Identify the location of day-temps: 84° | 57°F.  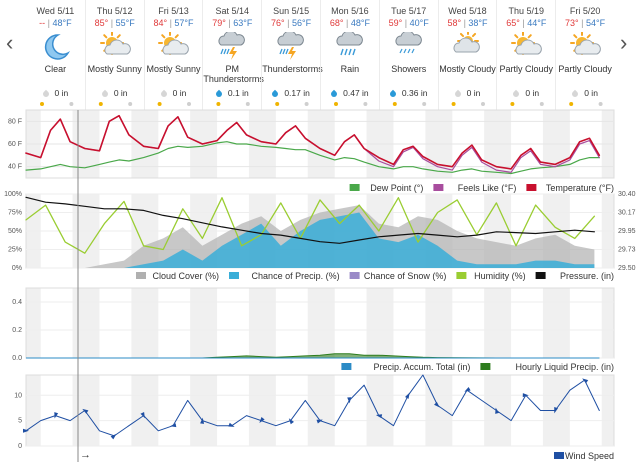
(174, 23).